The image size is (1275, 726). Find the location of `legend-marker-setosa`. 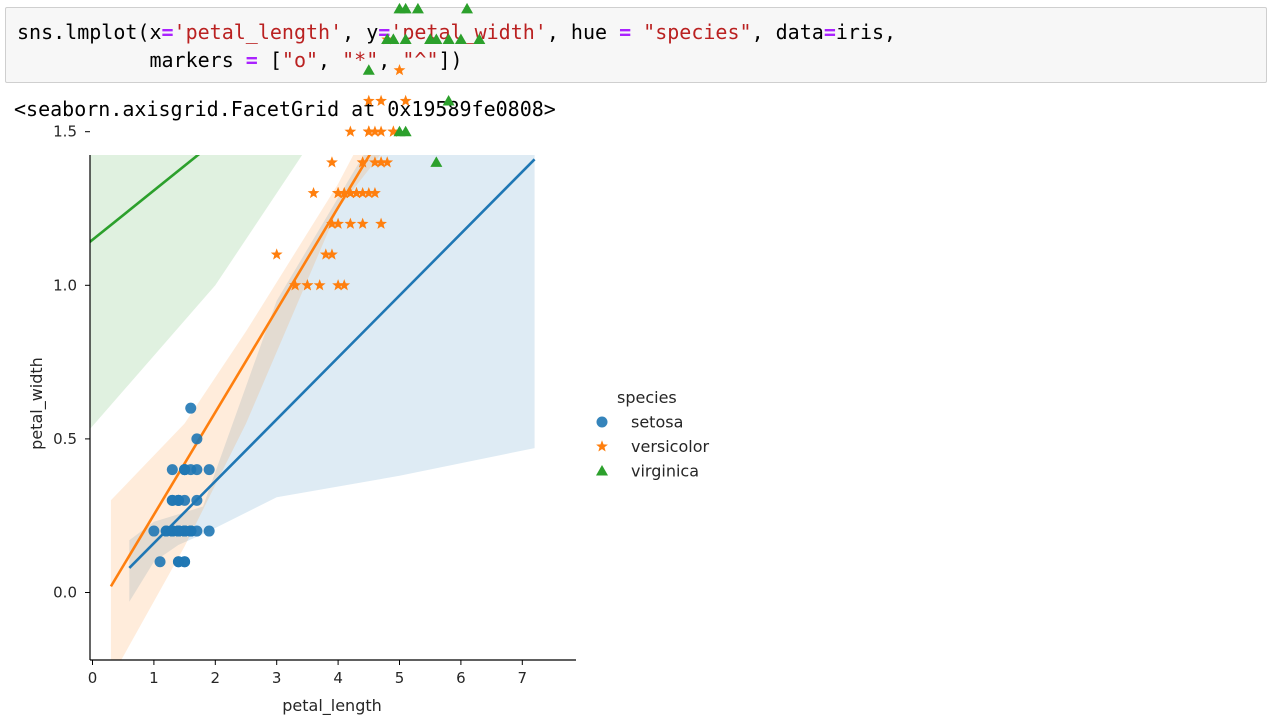

legend-marker-setosa is located at coordinates (602, 422).